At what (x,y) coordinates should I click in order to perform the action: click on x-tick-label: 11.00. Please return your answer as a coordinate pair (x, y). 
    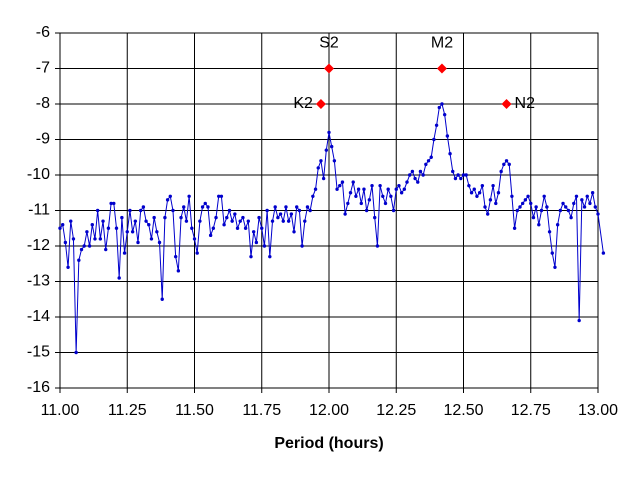
    Looking at the image, I should click on (60, 410).